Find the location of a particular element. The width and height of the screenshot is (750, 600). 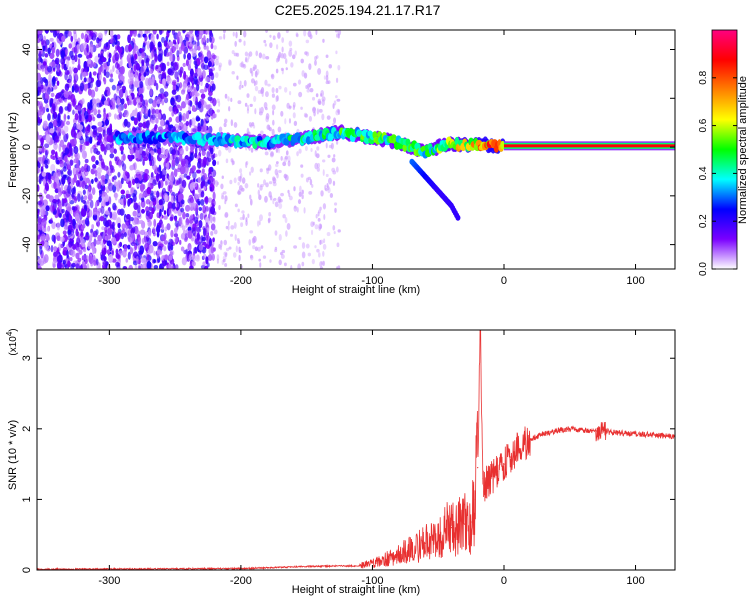

colorbar-ticks: 0.0 0.2 0.4 0.6 0.8 is located at coordinates (717, 173).